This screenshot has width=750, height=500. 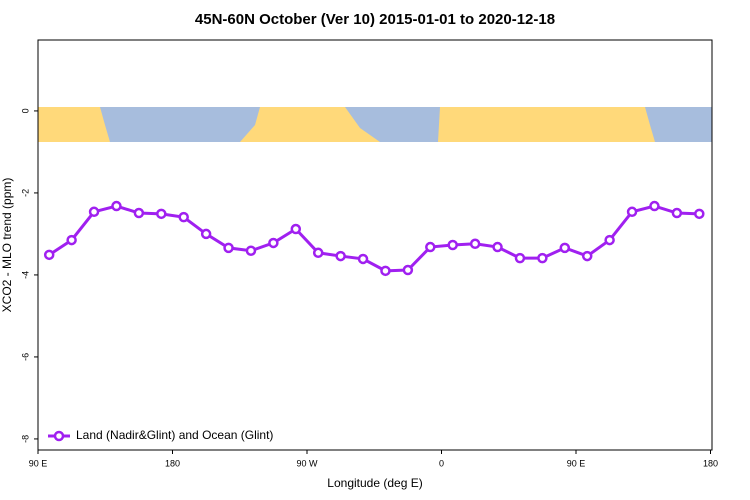 I want to click on y-axis-label: XCO2 - MLO trend (ppm), so click(x=7, y=245).